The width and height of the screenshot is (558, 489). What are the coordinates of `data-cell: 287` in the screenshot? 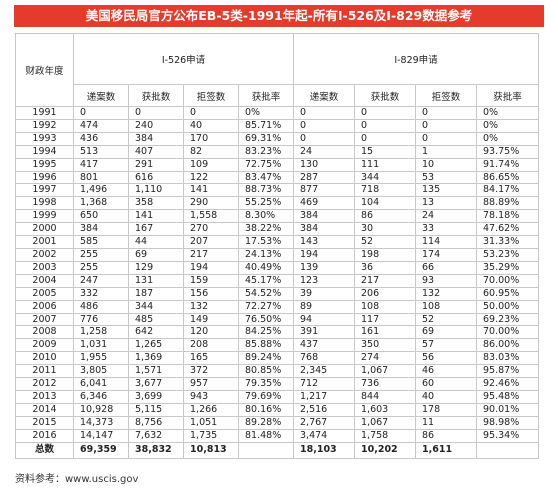 It's located at (324, 177).